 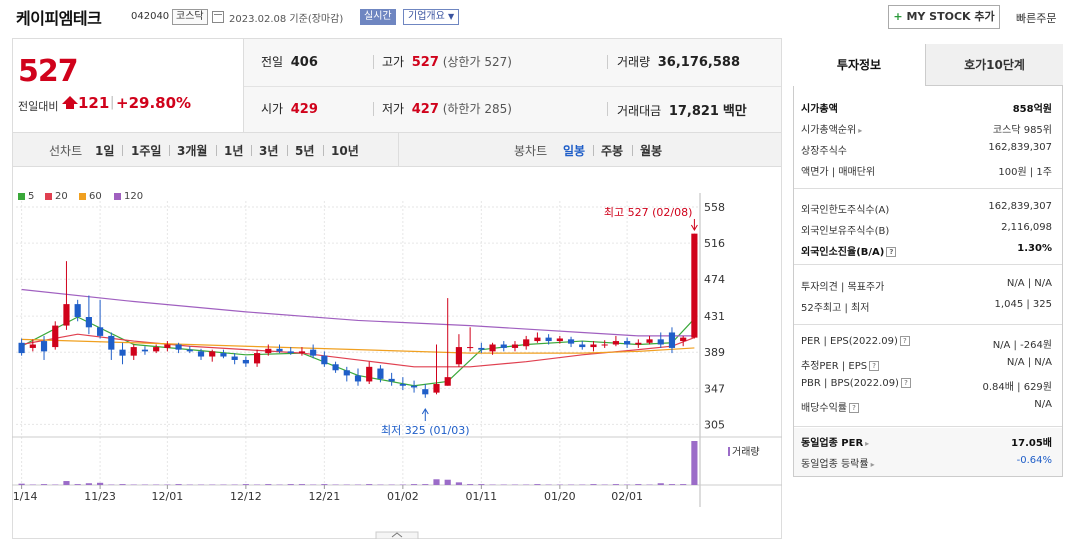 I want to click on tab-10y: 10년, so click(x=345, y=151).